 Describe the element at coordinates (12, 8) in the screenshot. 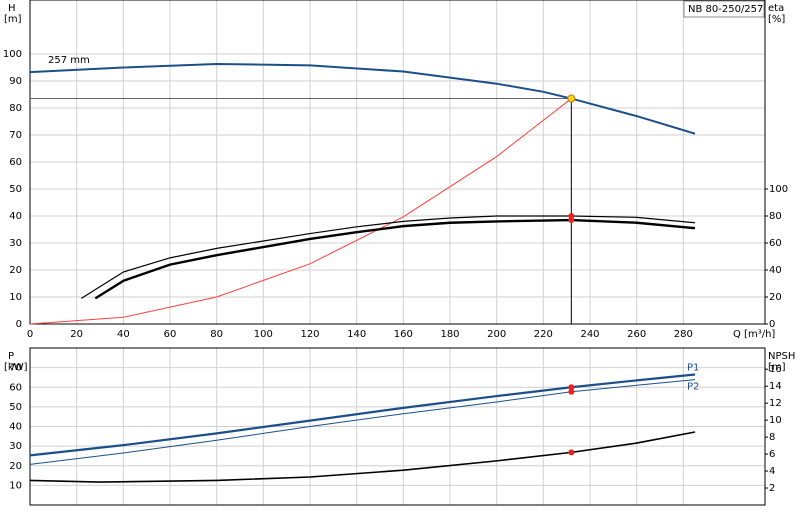

I see `y-axis-label: H` at that location.